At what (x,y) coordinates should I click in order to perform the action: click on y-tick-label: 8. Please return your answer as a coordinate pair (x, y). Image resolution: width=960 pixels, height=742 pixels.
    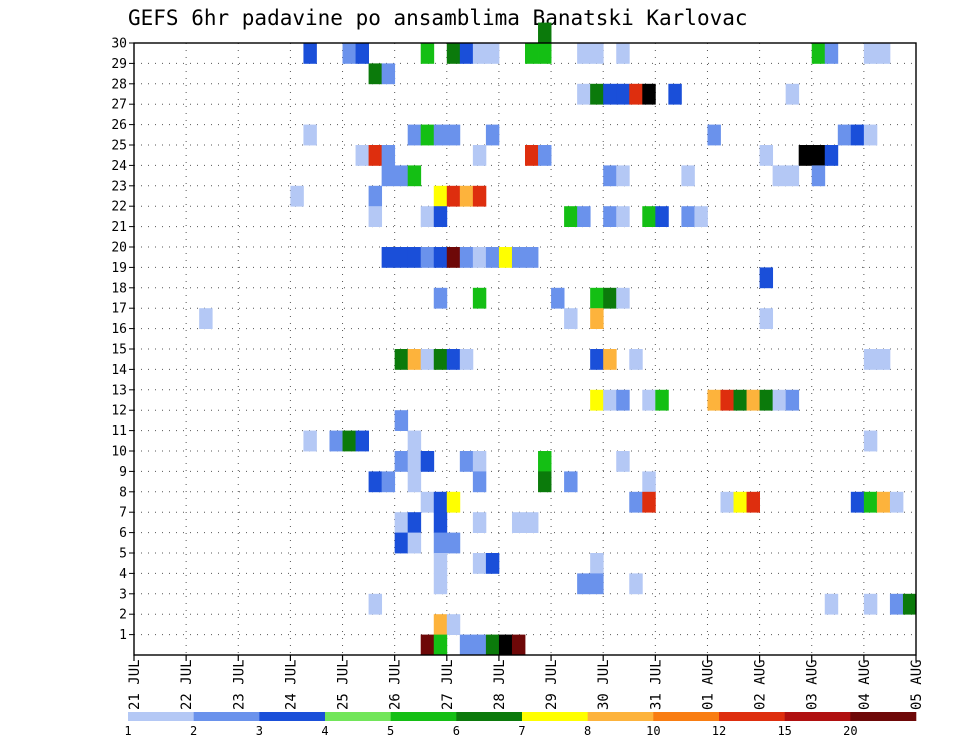
    Looking at the image, I should click on (123, 492).